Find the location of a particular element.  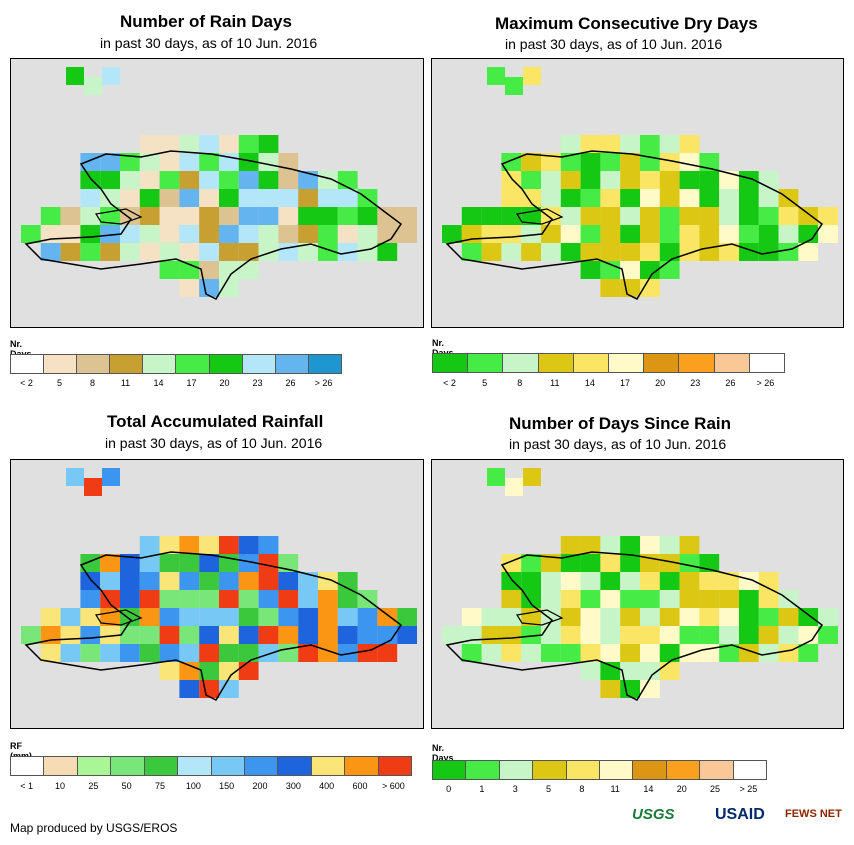

legend-label: 20 is located at coordinates (224, 383).